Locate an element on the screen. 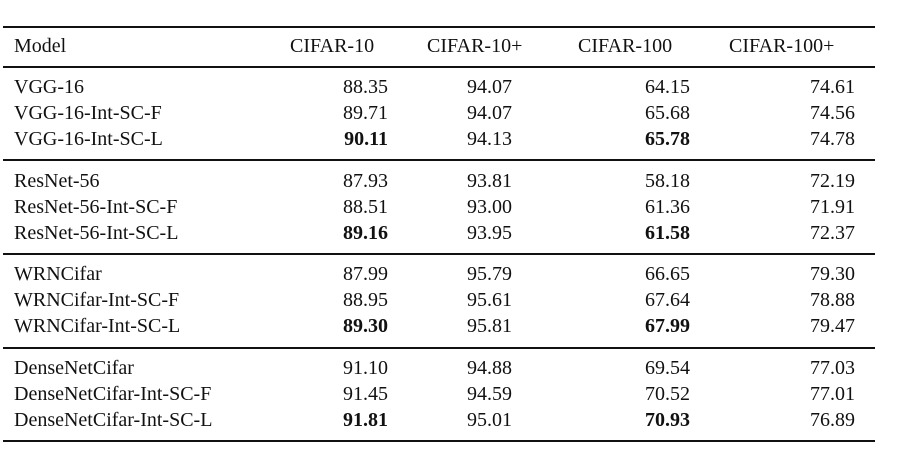 This screenshot has width=903, height=463. score-cell: 71.91 is located at coordinates (832, 207).